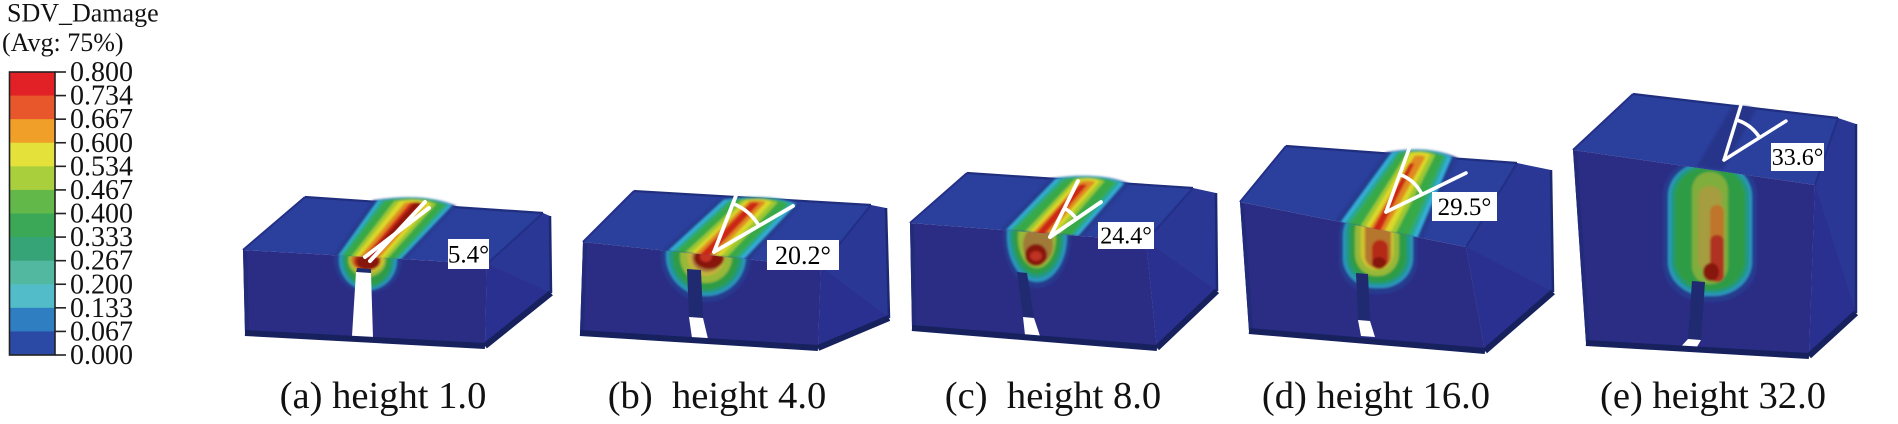 This screenshot has width=1898, height=424. Describe the element at coordinates (101, 214) in the screenshot. I see `svg-text: 0.400` at that location.